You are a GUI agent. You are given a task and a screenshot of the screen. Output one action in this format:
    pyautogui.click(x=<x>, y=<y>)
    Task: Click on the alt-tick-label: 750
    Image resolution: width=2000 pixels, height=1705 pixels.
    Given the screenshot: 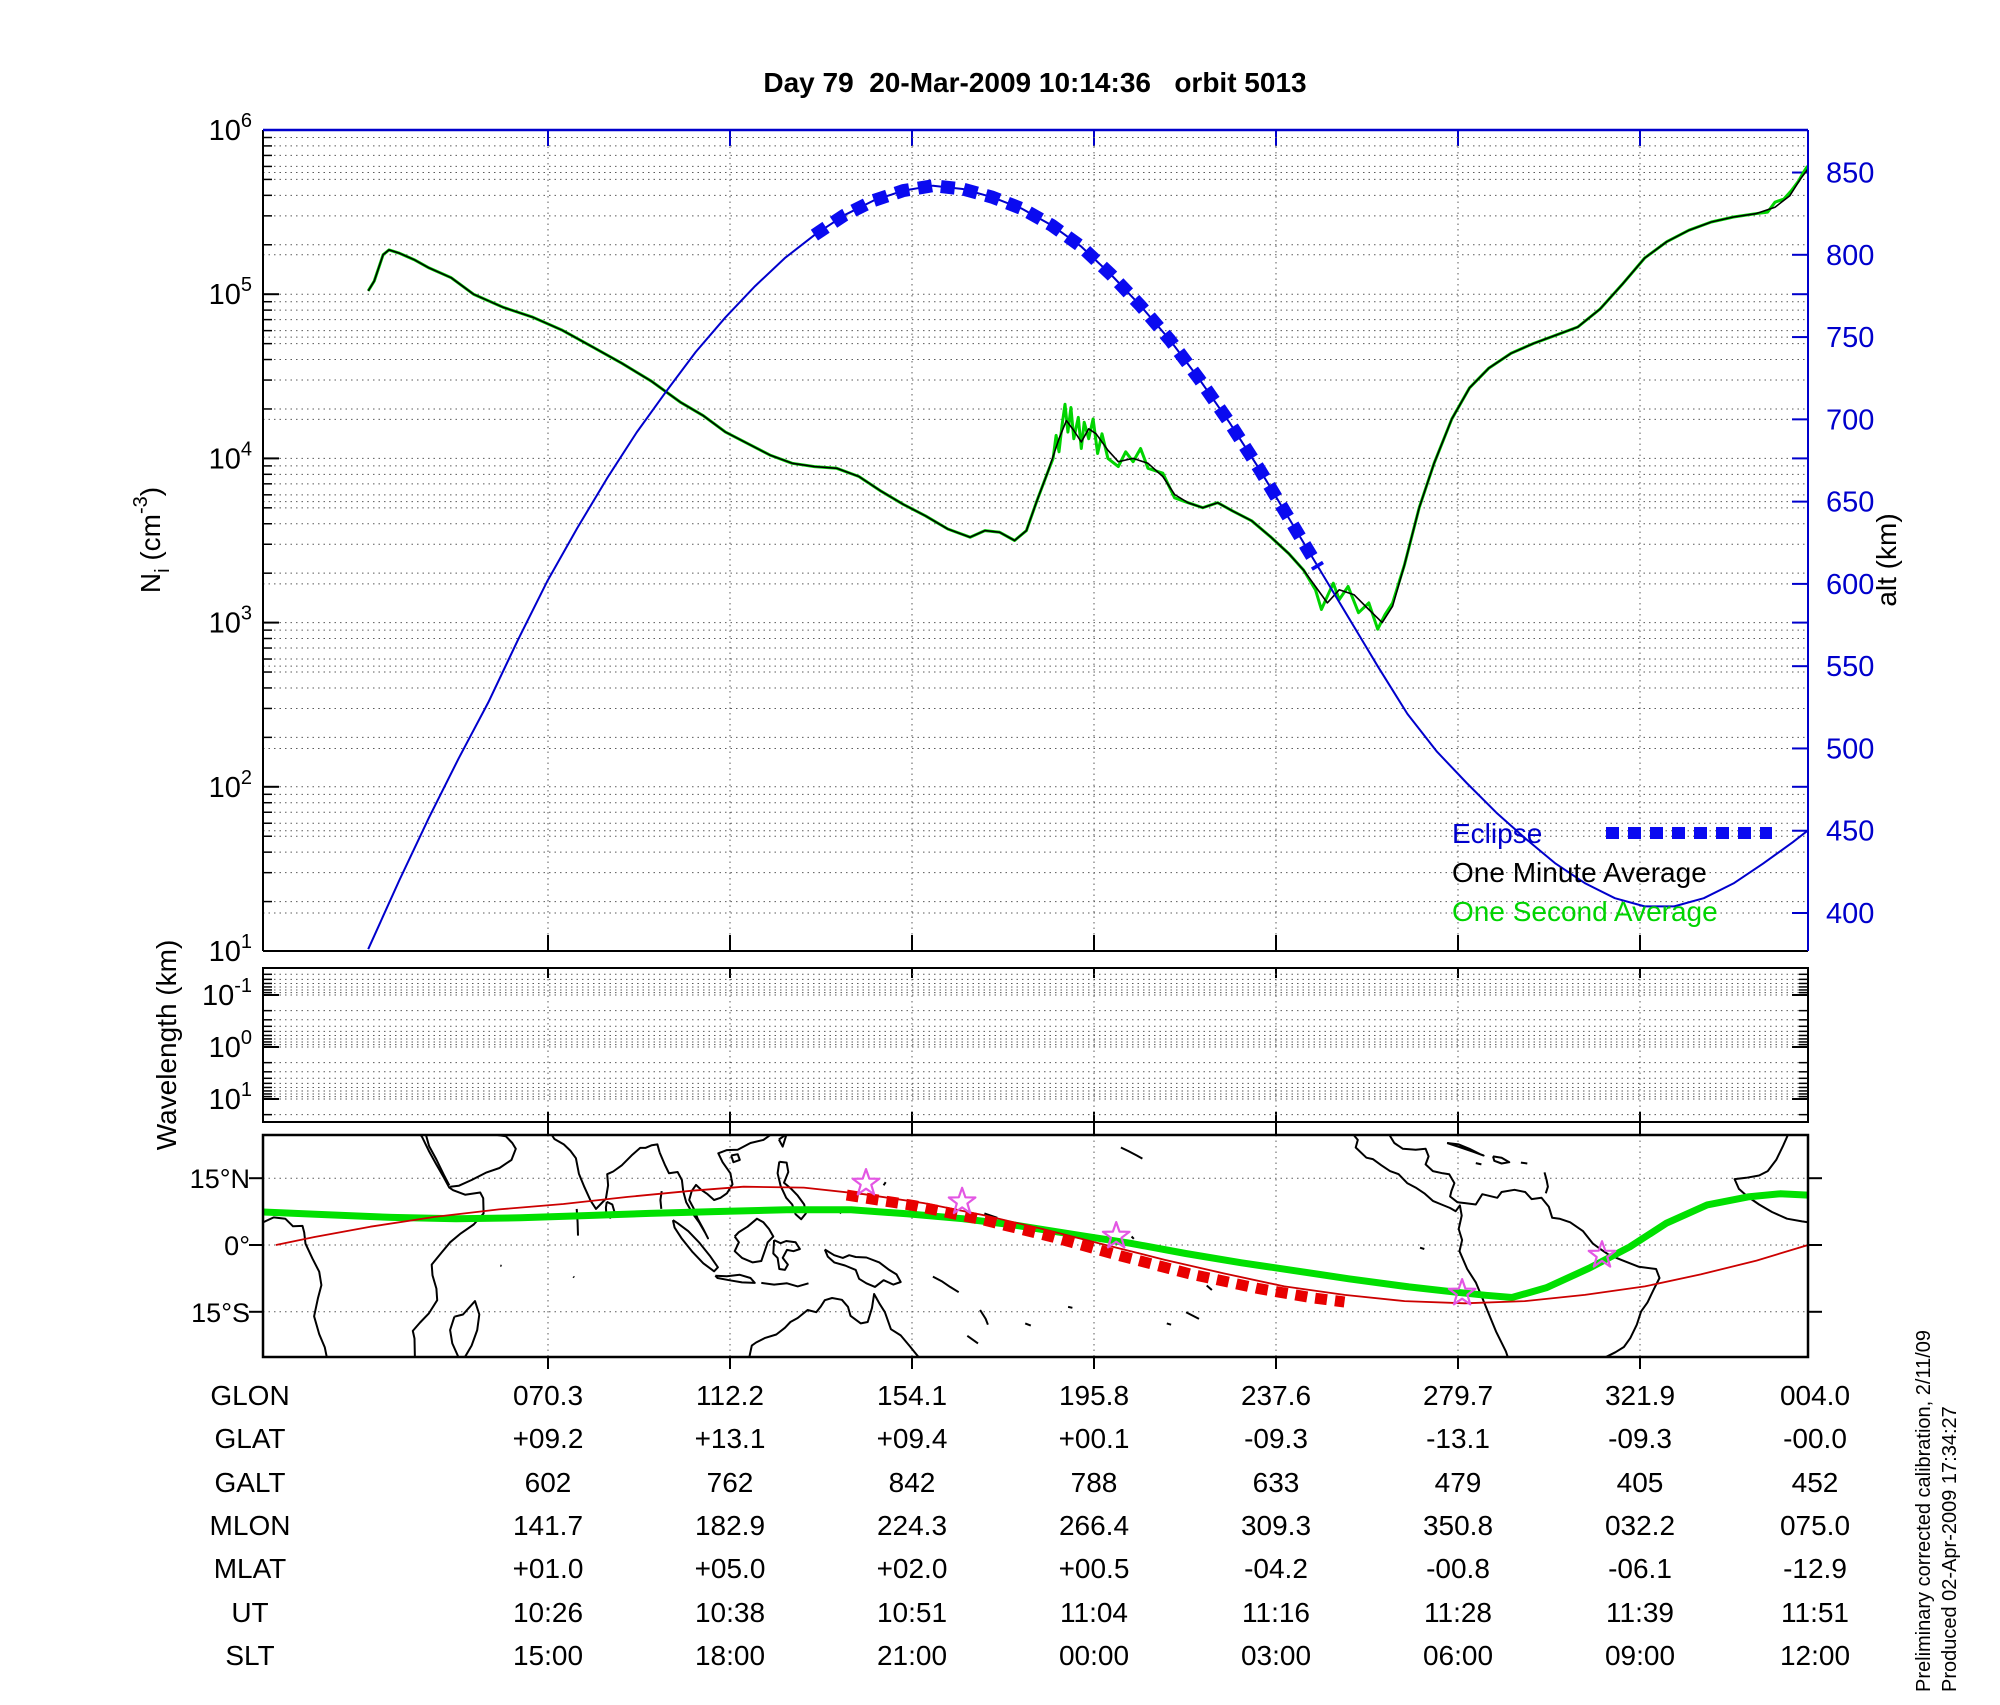 What is the action you would take?
    pyautogui.click(x=1850, y=338)
    